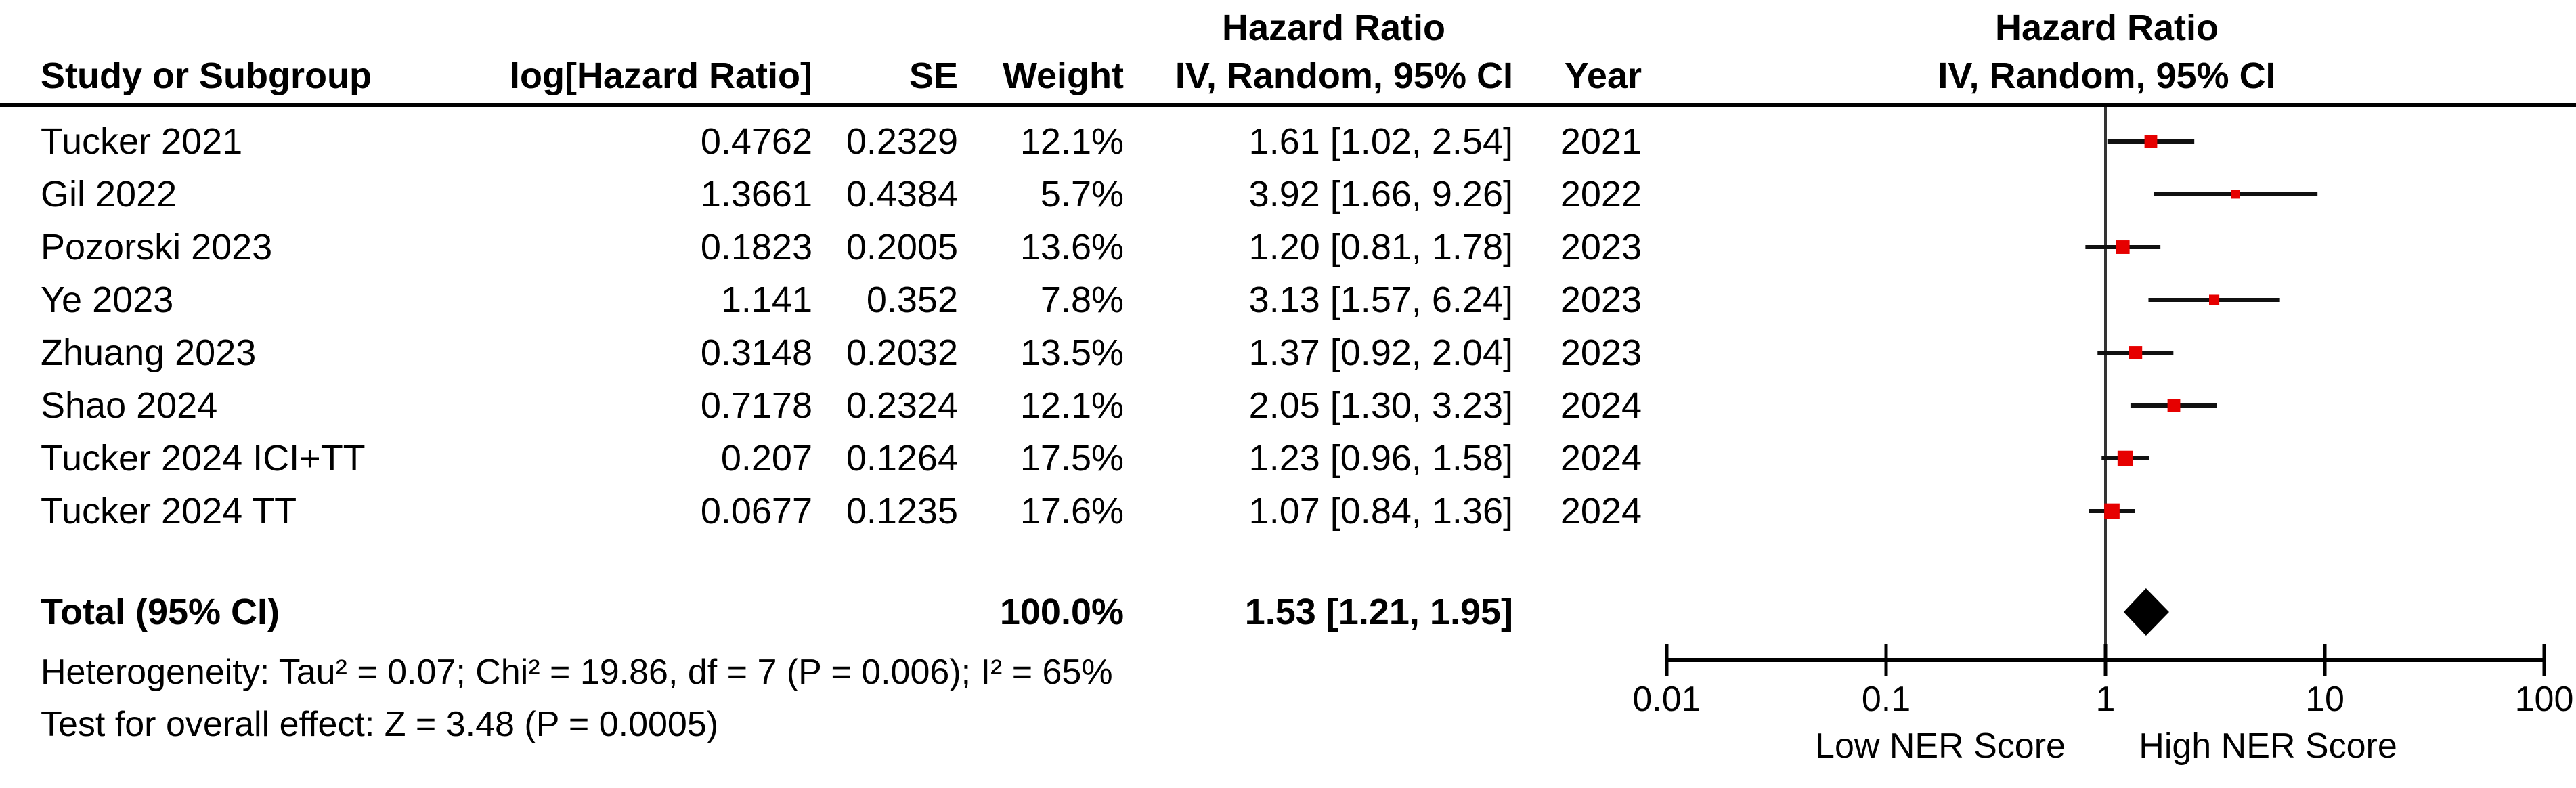 The width and height of the screenshot is (2576, 788). I want to click on study-name: Tucker 2024 TT, so click(169, 511).